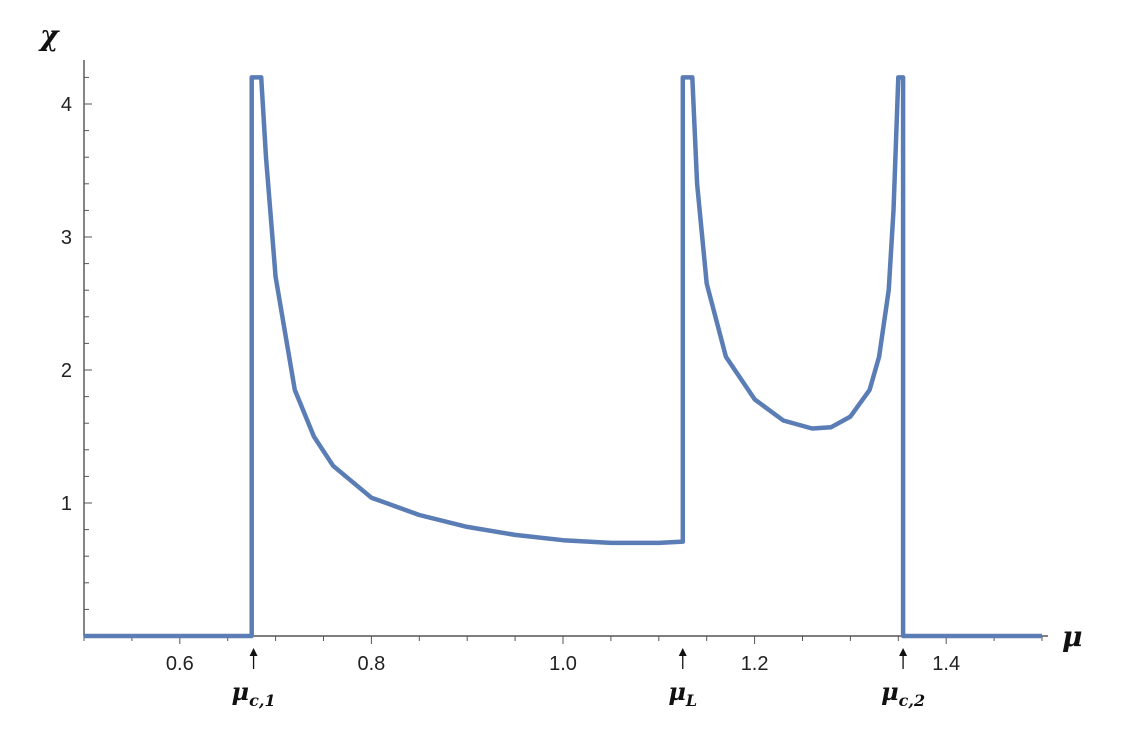 The height and width of the screenshot is (742, 1138). I want to click on x-tick-label: 1.2, so click(755, 664).